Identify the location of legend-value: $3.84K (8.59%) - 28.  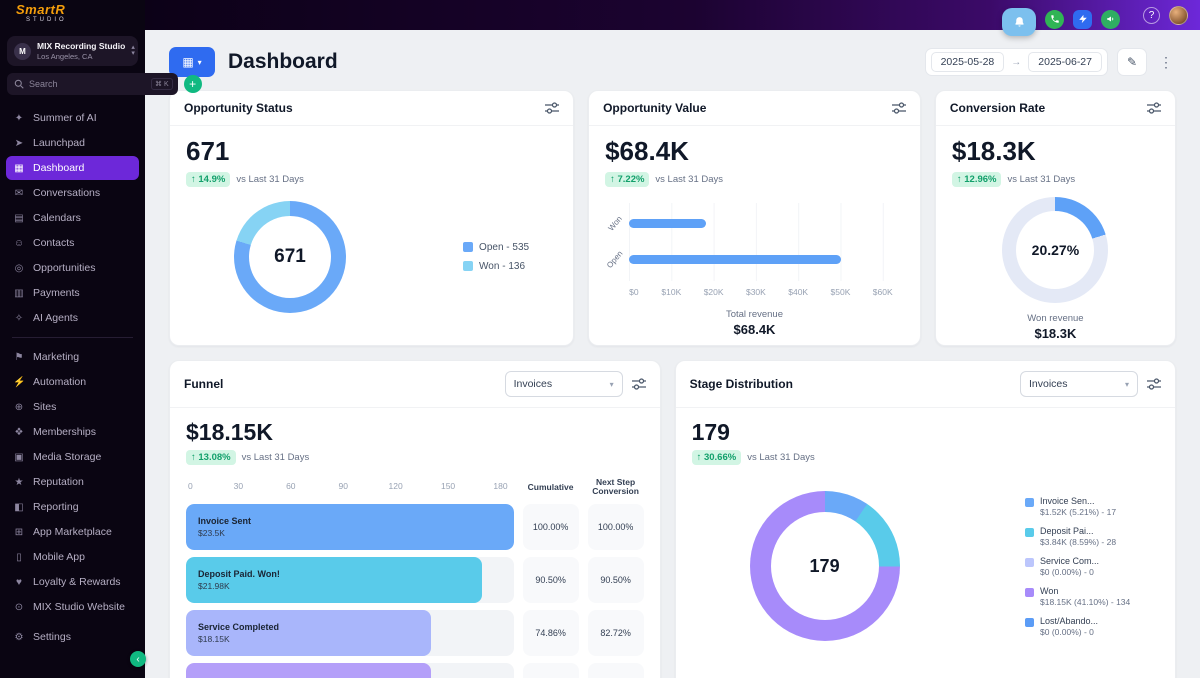
(1078, 541).